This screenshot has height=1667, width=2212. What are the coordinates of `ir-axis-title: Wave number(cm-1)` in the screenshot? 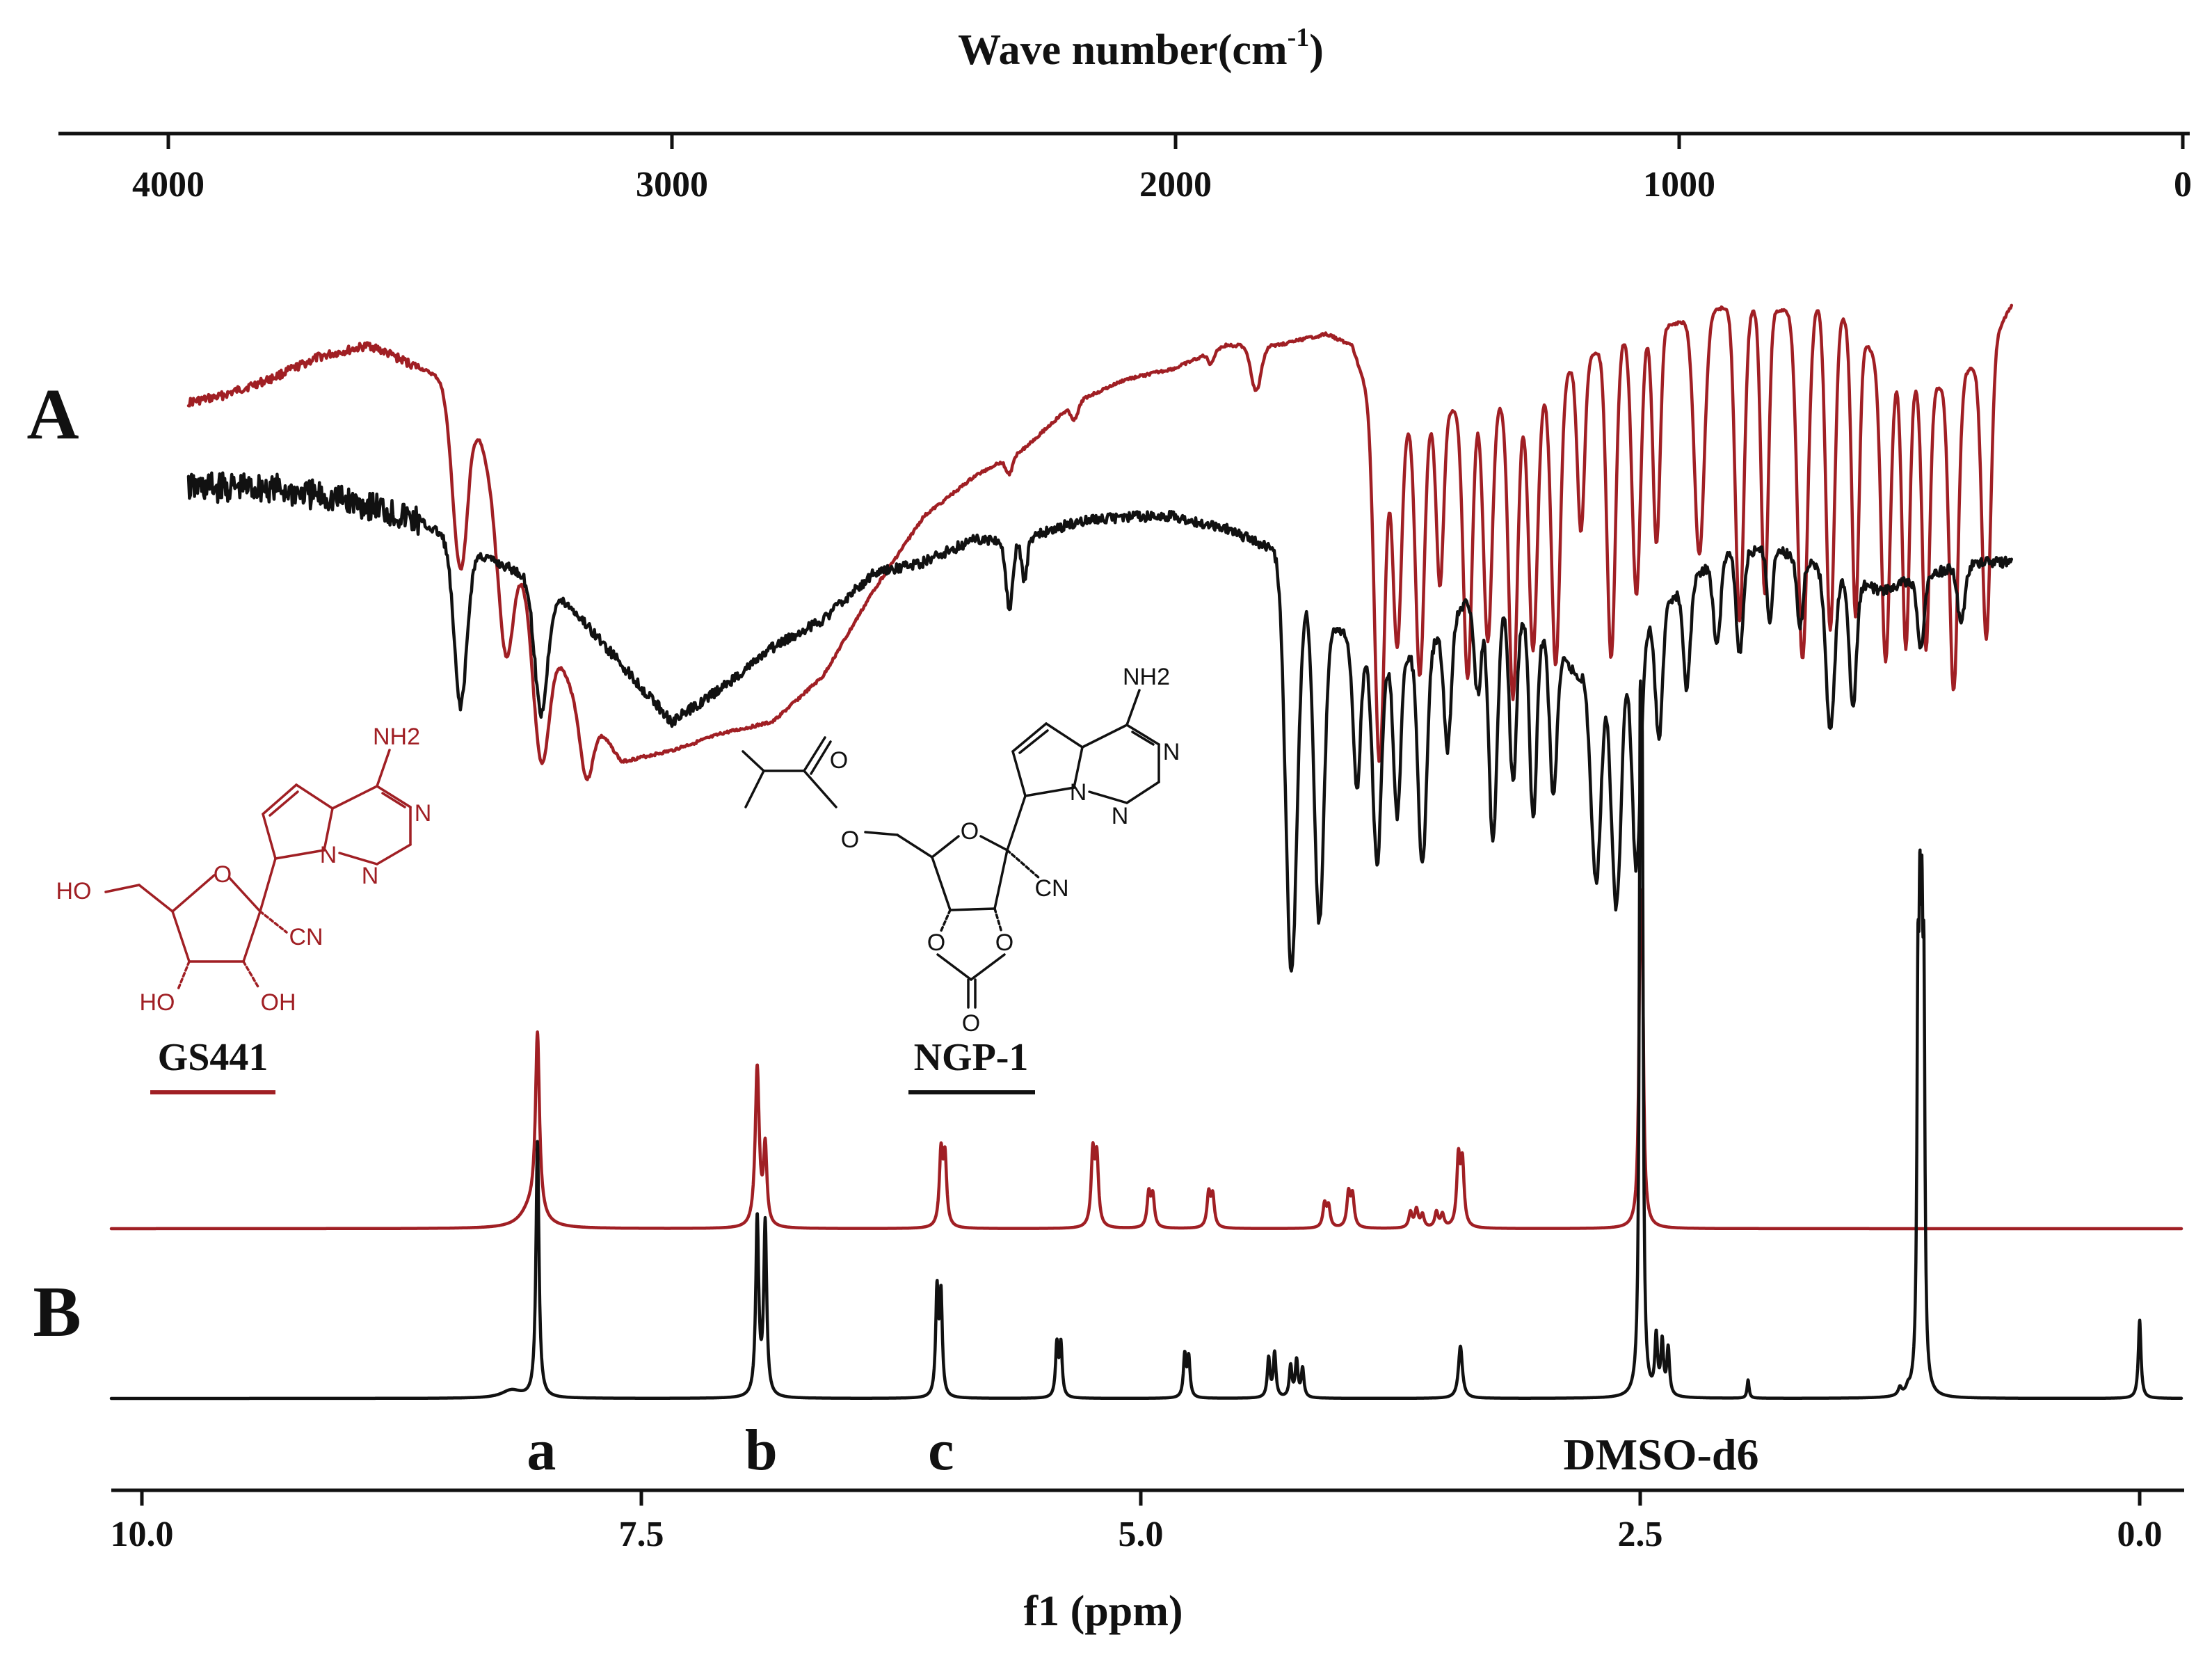 It's located at (1141, 48).